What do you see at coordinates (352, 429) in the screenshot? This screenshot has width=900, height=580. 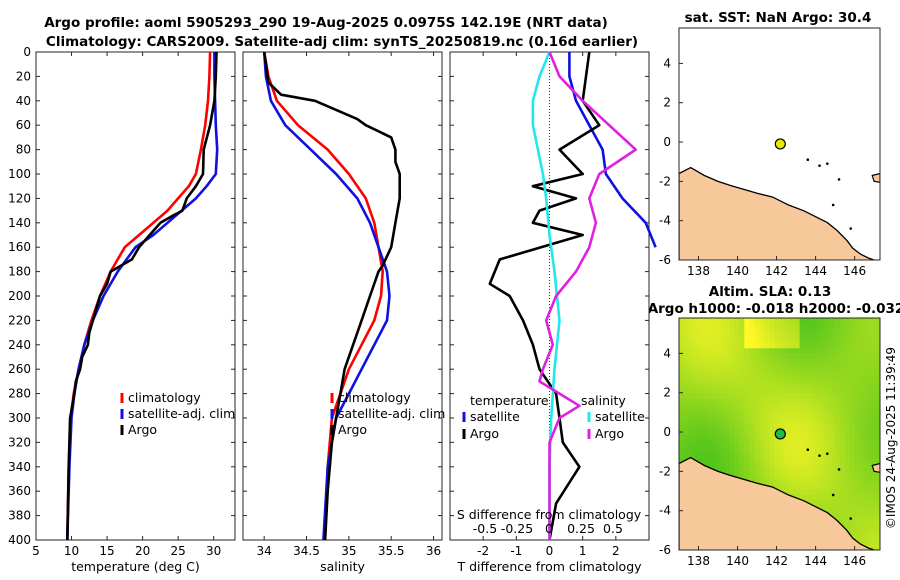 I see `legend-label: Argo` at bounding box center [352, 429].